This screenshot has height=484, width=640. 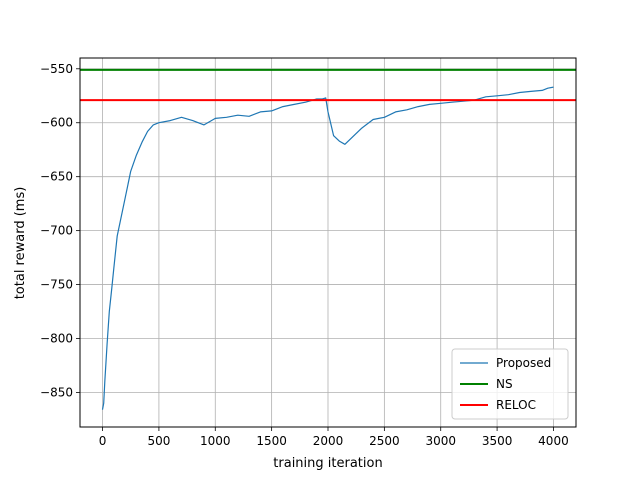 I want to click on x-tick-label: 2500, so click(x=384, y=441).